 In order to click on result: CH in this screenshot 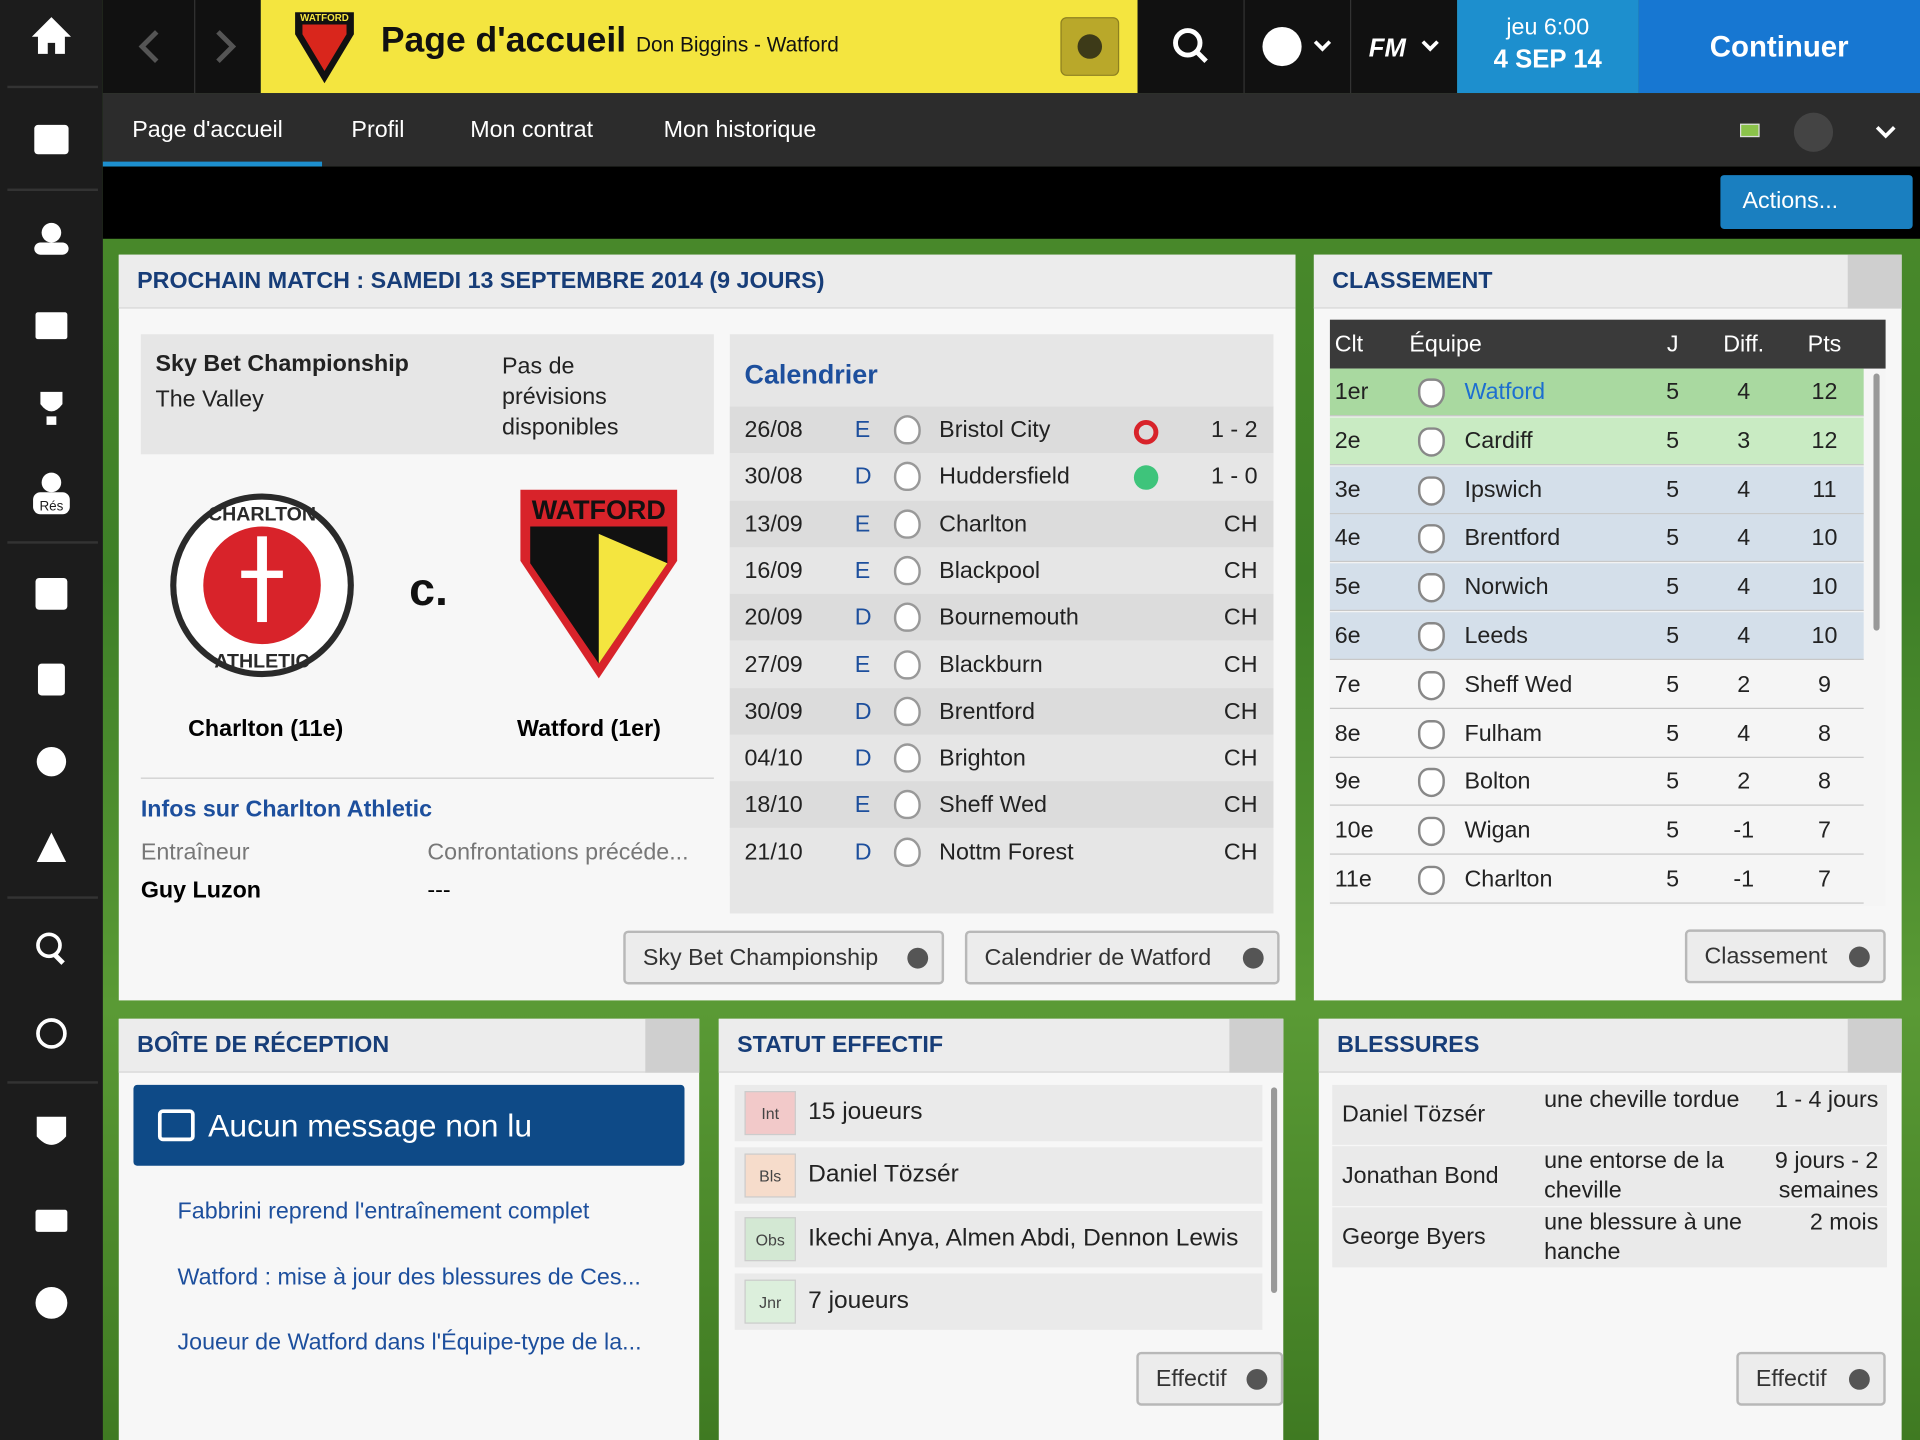, I will do `click(1240, 524)`.